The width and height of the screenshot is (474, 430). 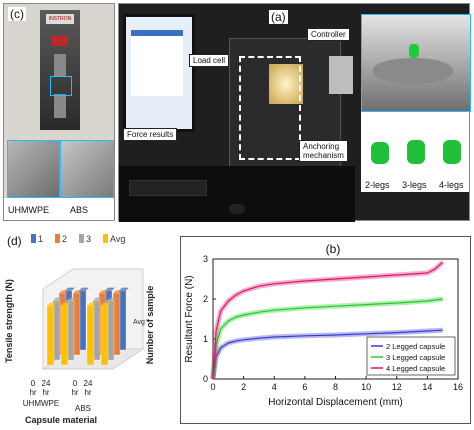 I want to click on panel-c-photo: INSTRON (c) UHMWPE ABS, so click(x=59, y=112).